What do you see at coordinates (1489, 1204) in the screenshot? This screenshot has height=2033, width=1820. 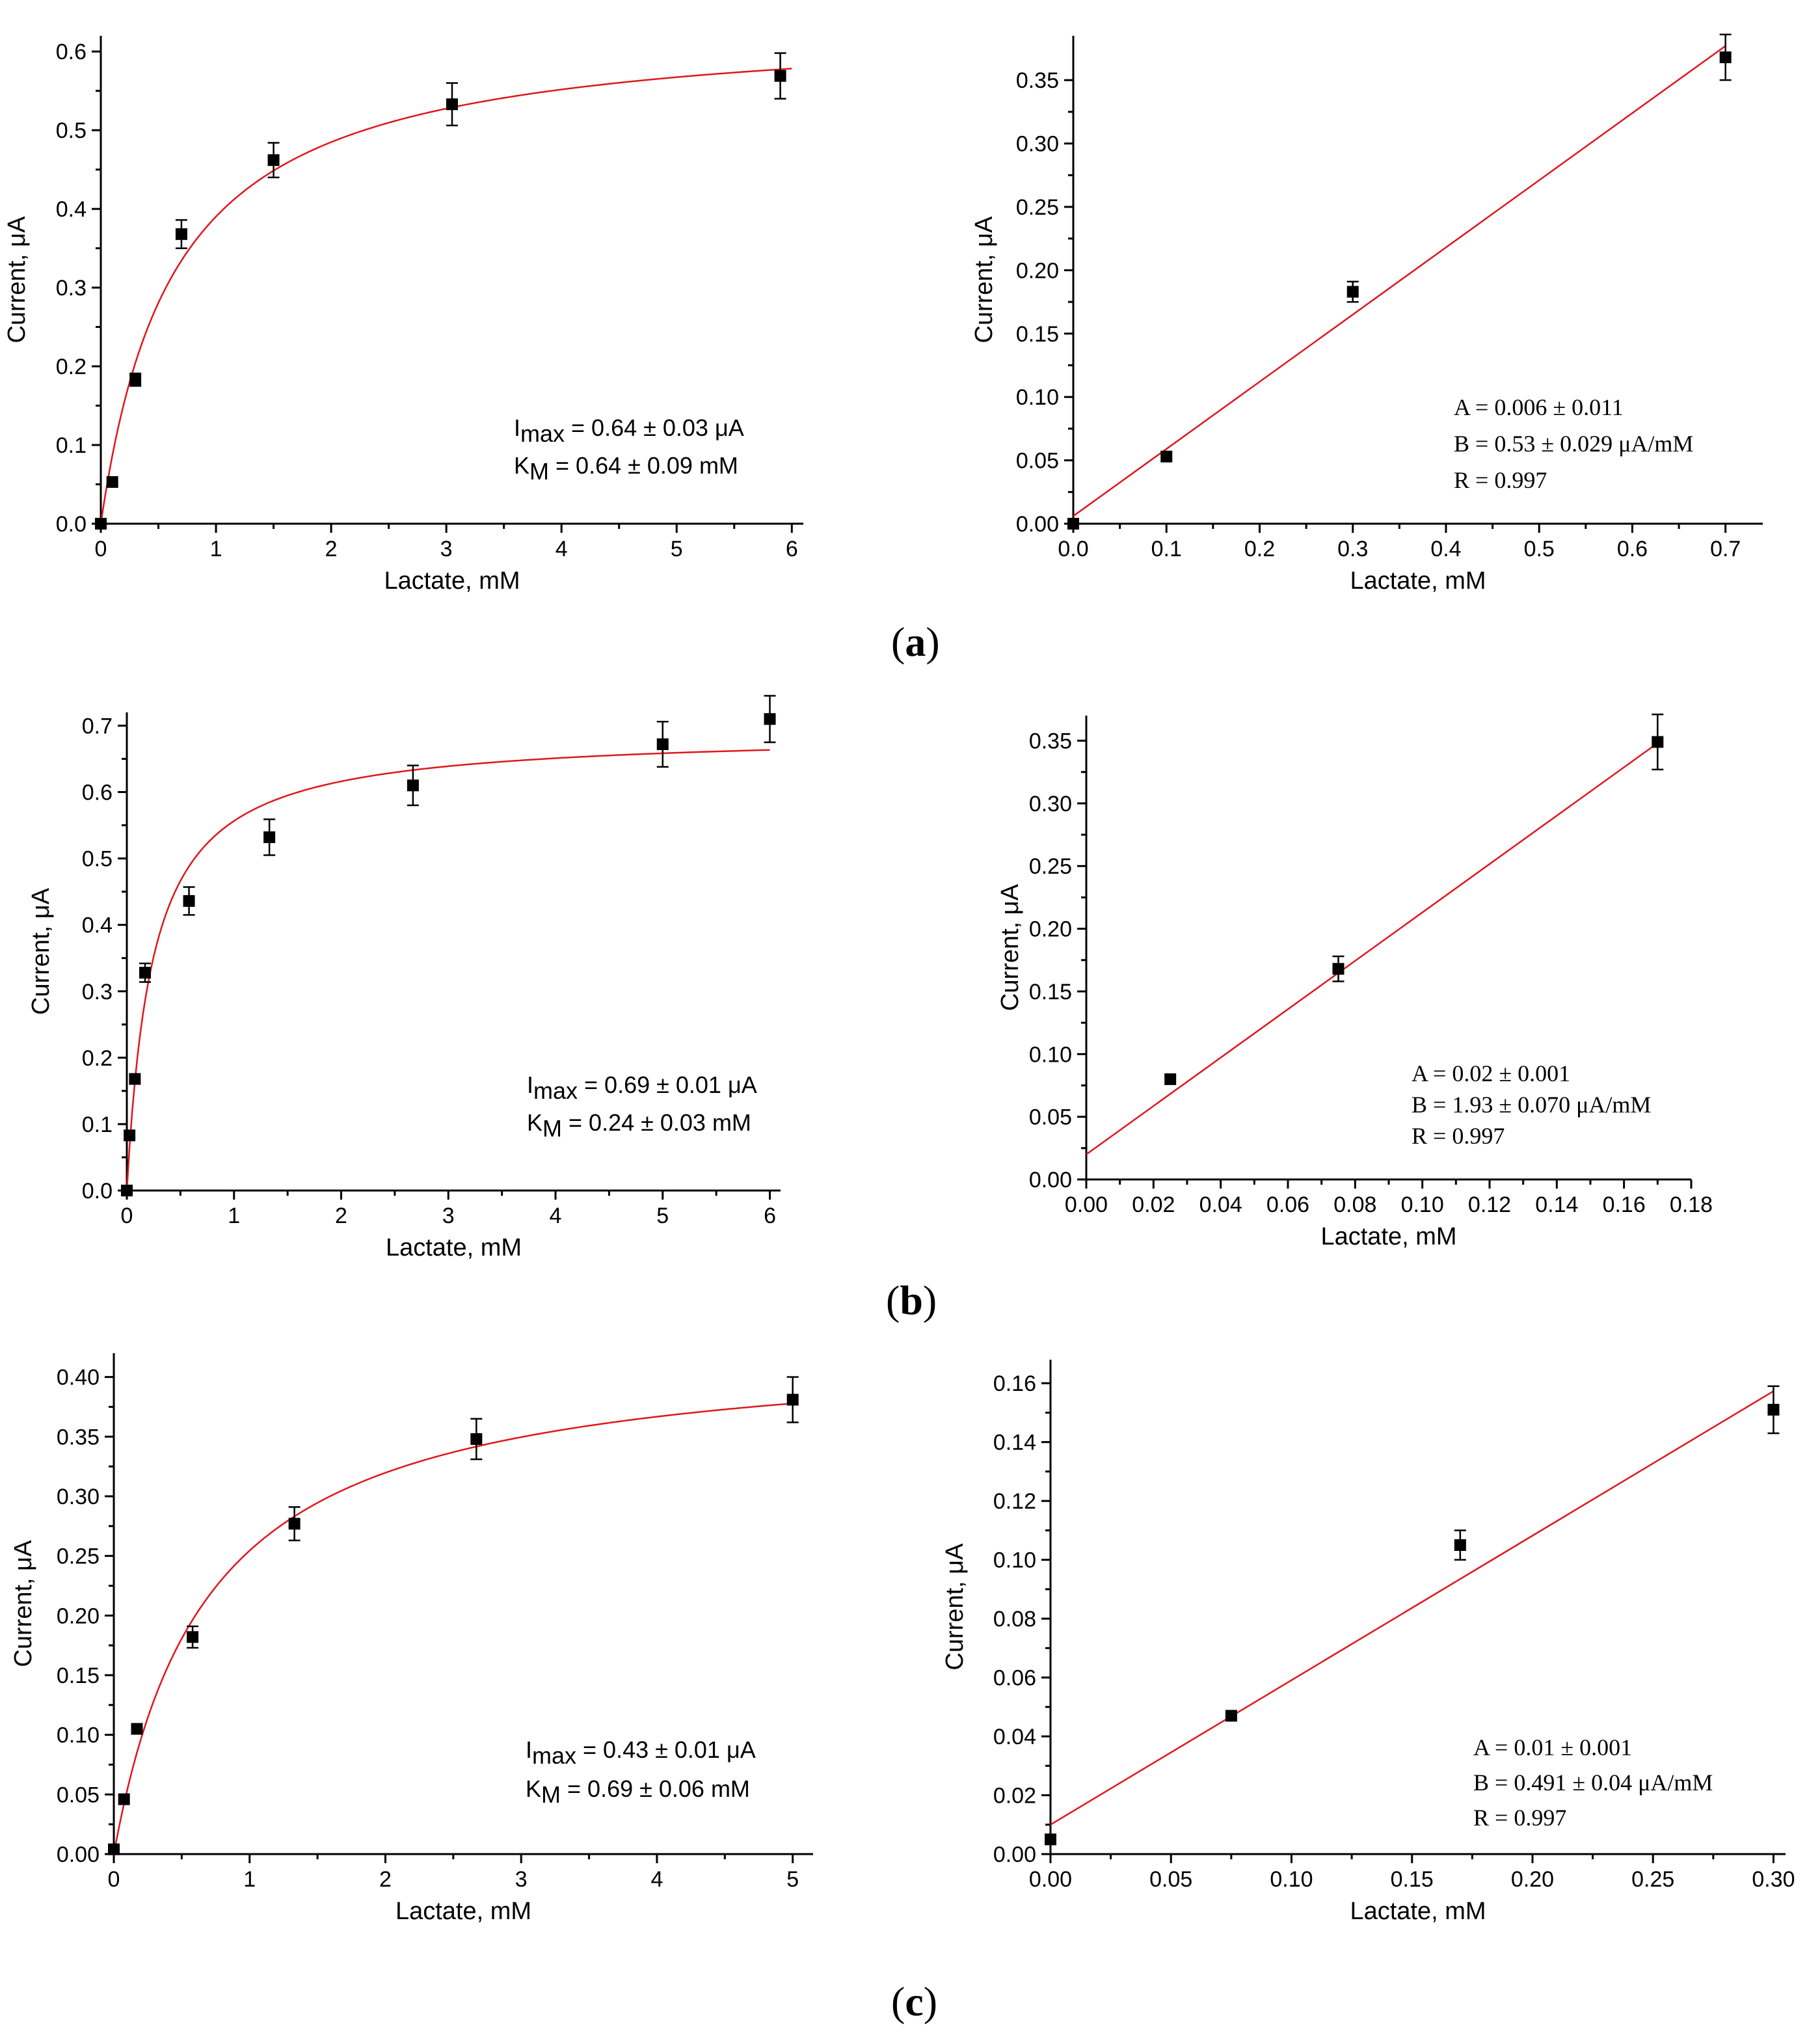 I see `x-tick-label: 0.12` at bounding box center [1489, 1204].